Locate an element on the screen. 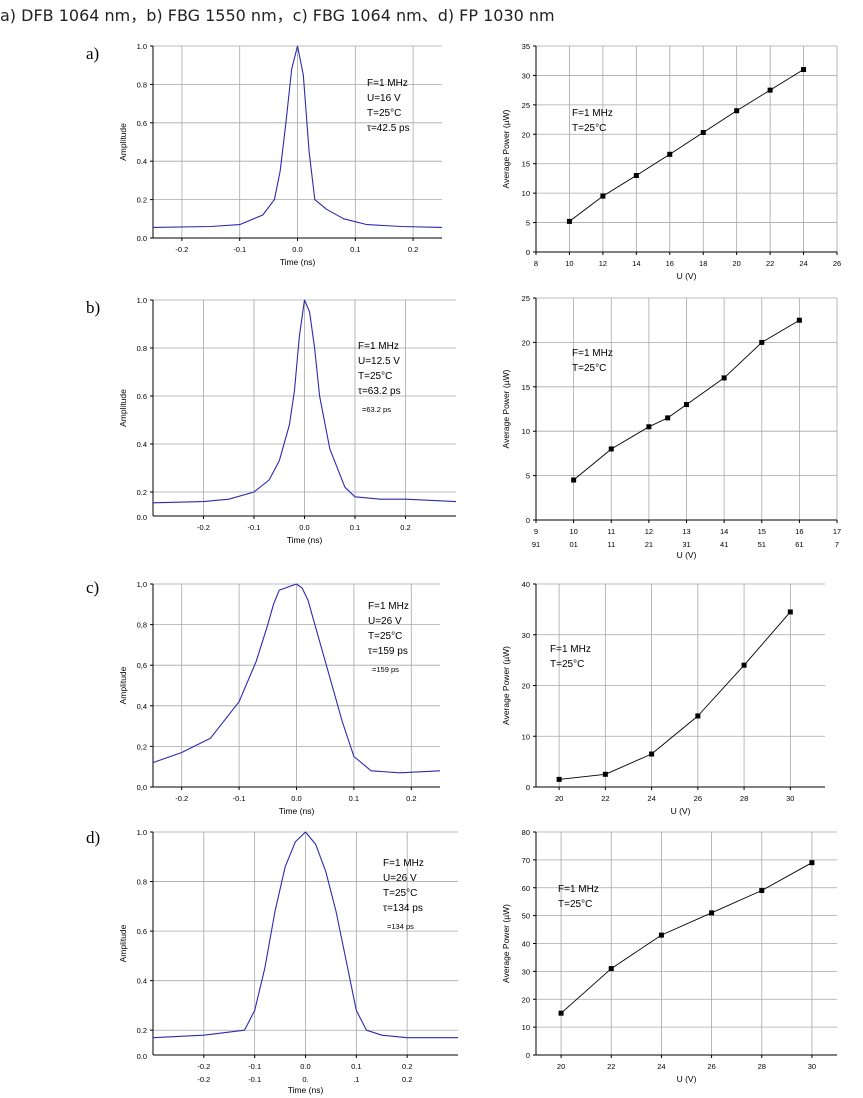 Image resolution: width=863 pixels, height=1098 pixels. y-tick-label: 0.0 is located at coordinates (142, 238).